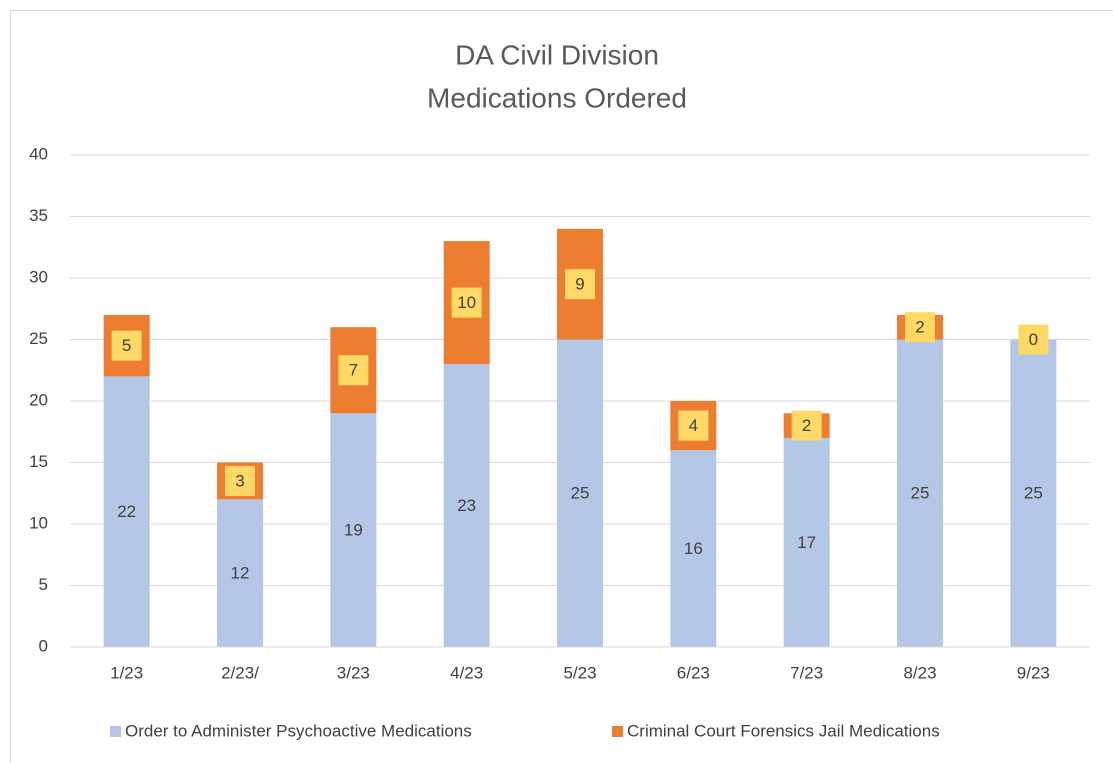 This screenshot has width=1113, height=763. Describe the element at coordinates (353, 672) in the screenshot. I see `x-tick-label: 3/23` at that location.